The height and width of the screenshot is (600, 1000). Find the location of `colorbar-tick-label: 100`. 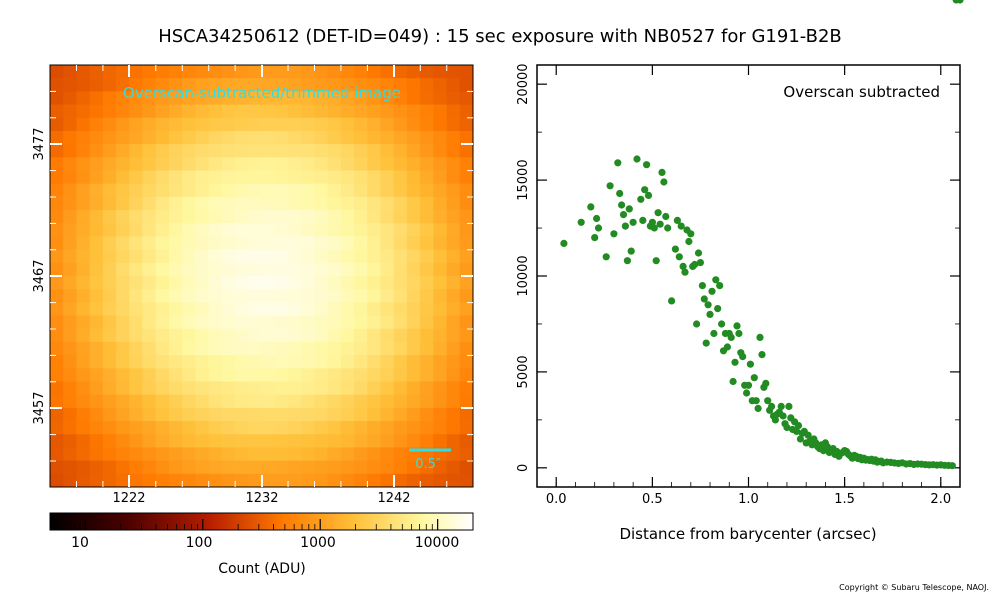

colorbar-tick-label: 100 is located at coordinates (199, 543).